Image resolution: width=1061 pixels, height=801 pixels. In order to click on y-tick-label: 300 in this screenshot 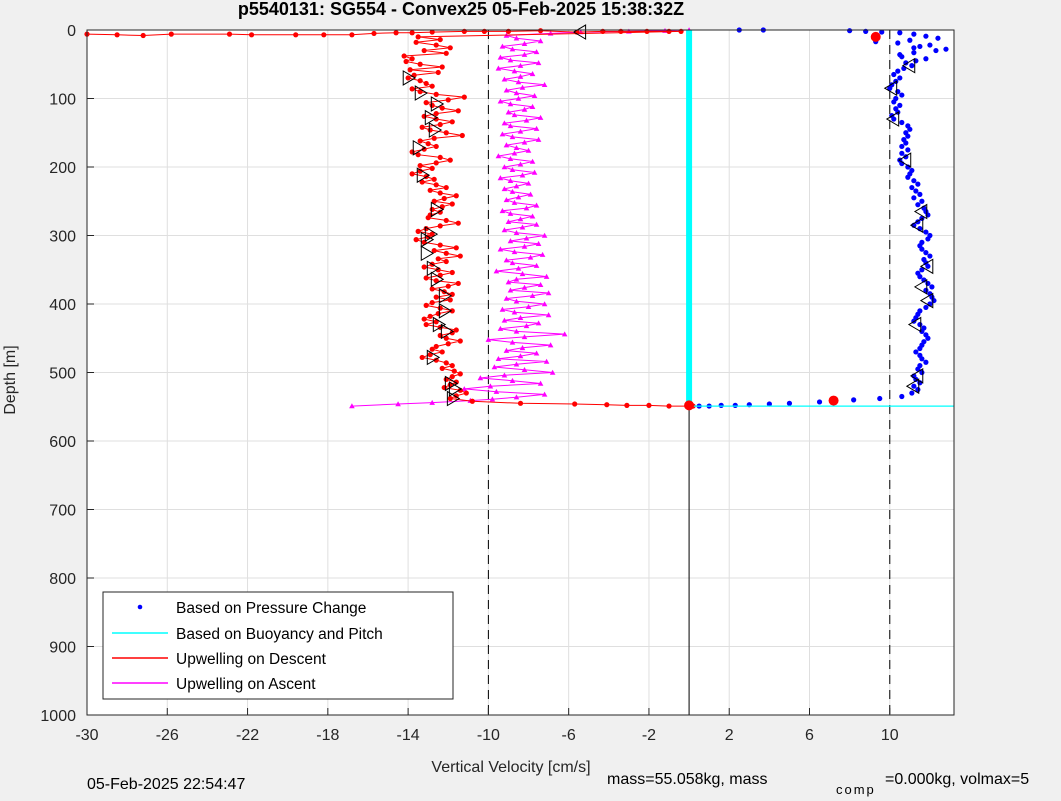, I will do `click(62, 237)`.